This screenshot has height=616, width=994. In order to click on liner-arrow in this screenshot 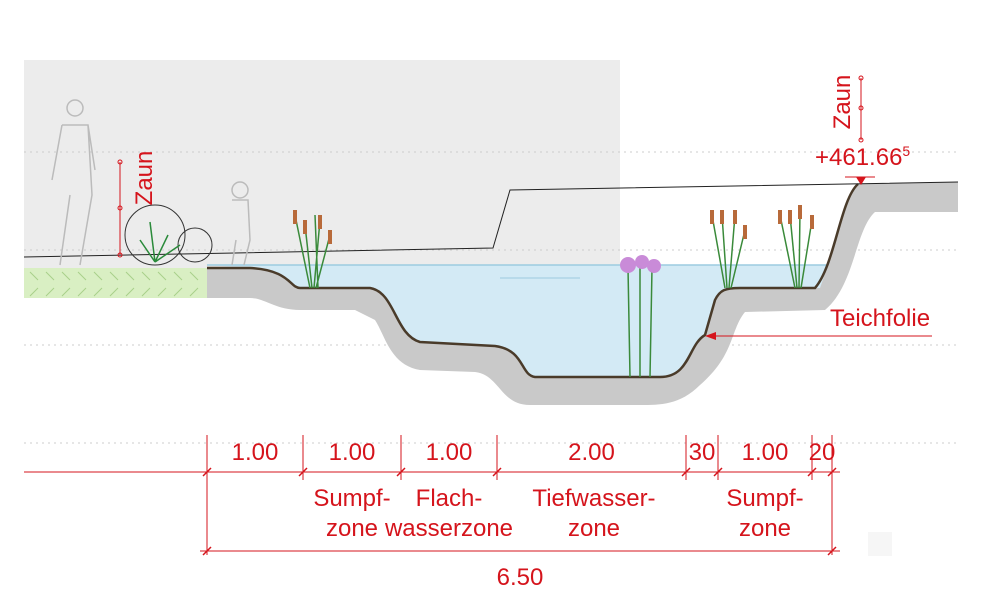, I will do `click(710, 336)`.